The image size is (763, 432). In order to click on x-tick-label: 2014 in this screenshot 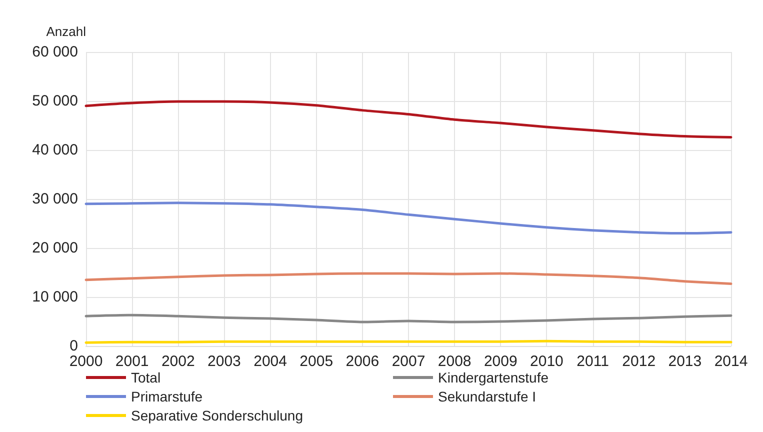, I will do `click(731, 361)`.